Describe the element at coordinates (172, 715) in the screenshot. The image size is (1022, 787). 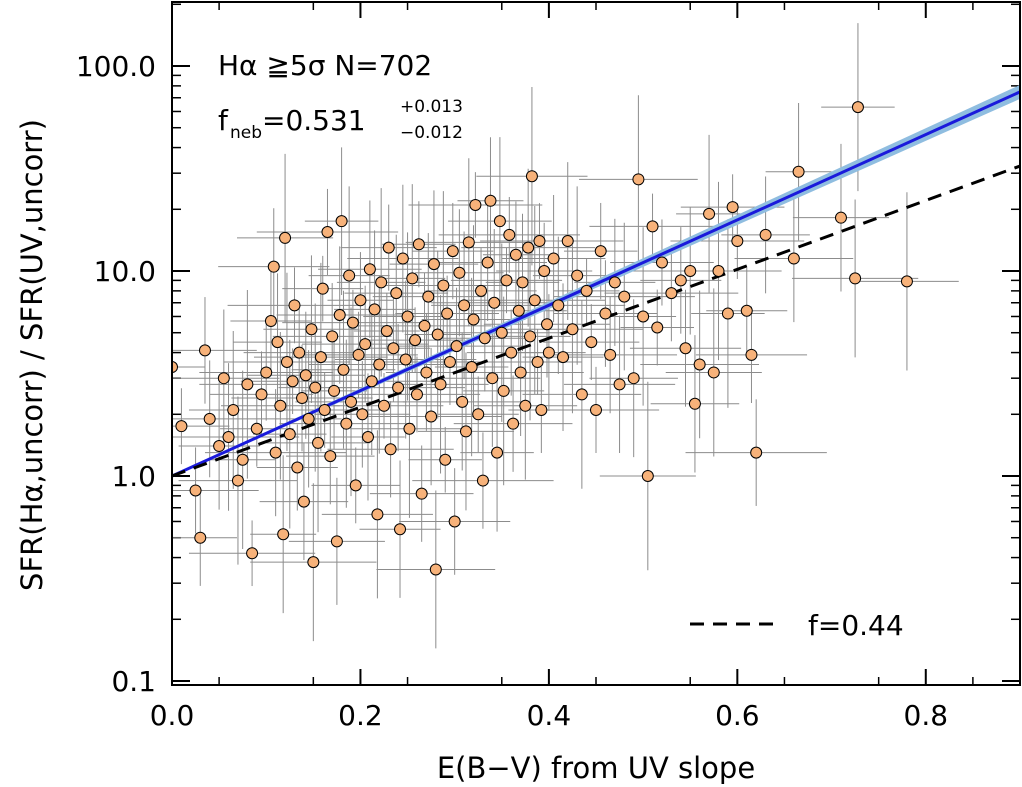
I see `x-tick-label: 0.0` at that location.